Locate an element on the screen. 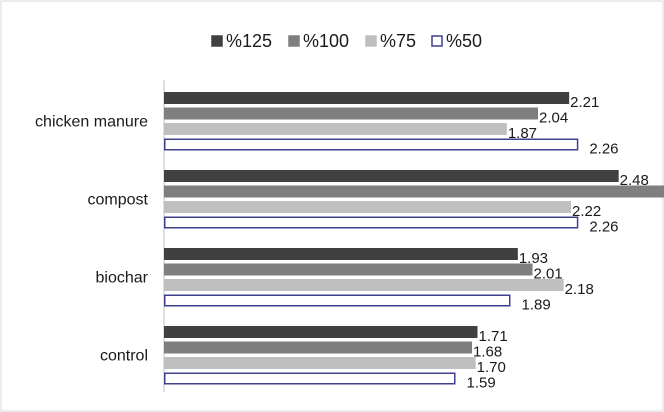  legend: %125 %100 %75 %50 is located at coordinates (346, 41).